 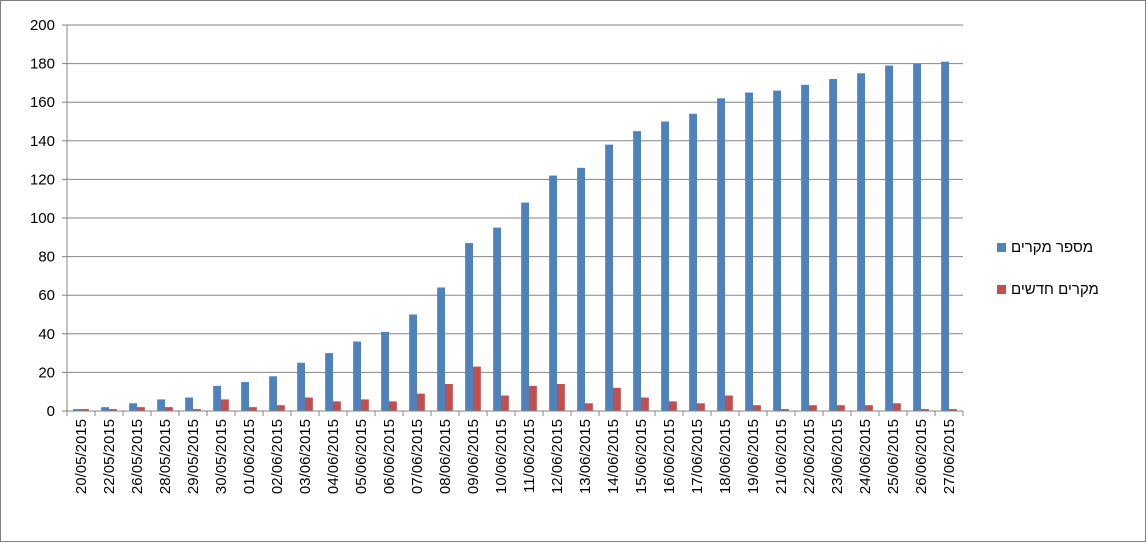 I want to click on legend-label: מקרים חדשים, so click(x=1055, y=289).